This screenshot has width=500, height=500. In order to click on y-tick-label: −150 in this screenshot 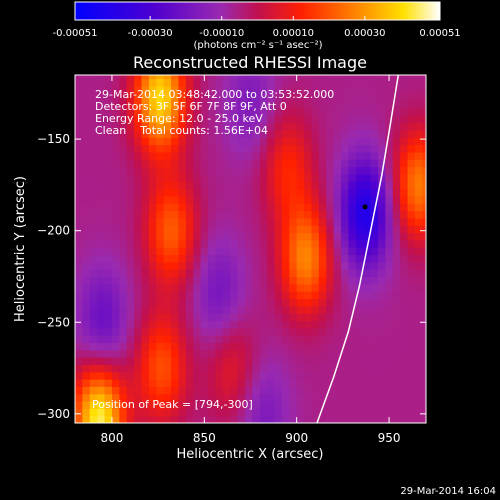, I will do `click(53, 139)`.